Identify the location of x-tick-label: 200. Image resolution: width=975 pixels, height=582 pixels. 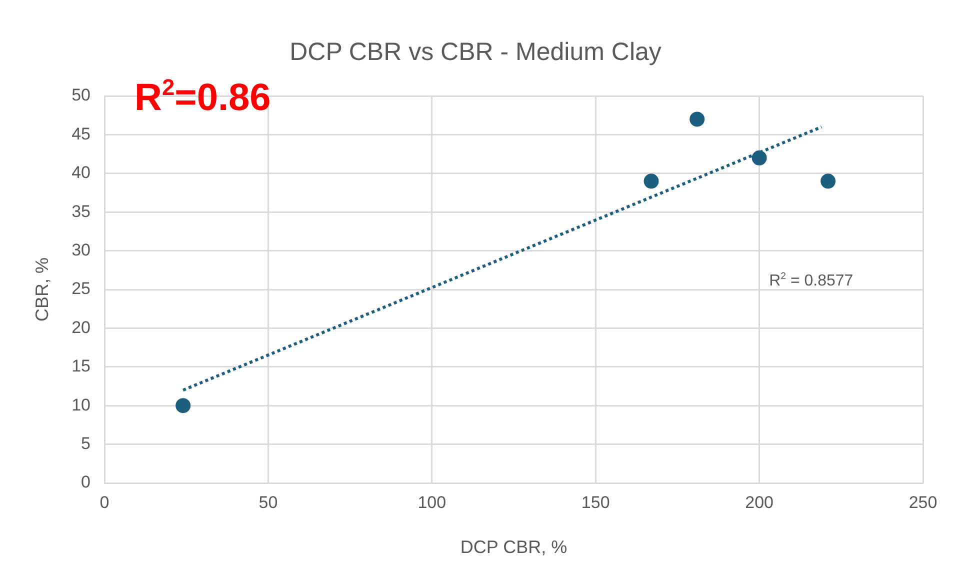
(759, 502).